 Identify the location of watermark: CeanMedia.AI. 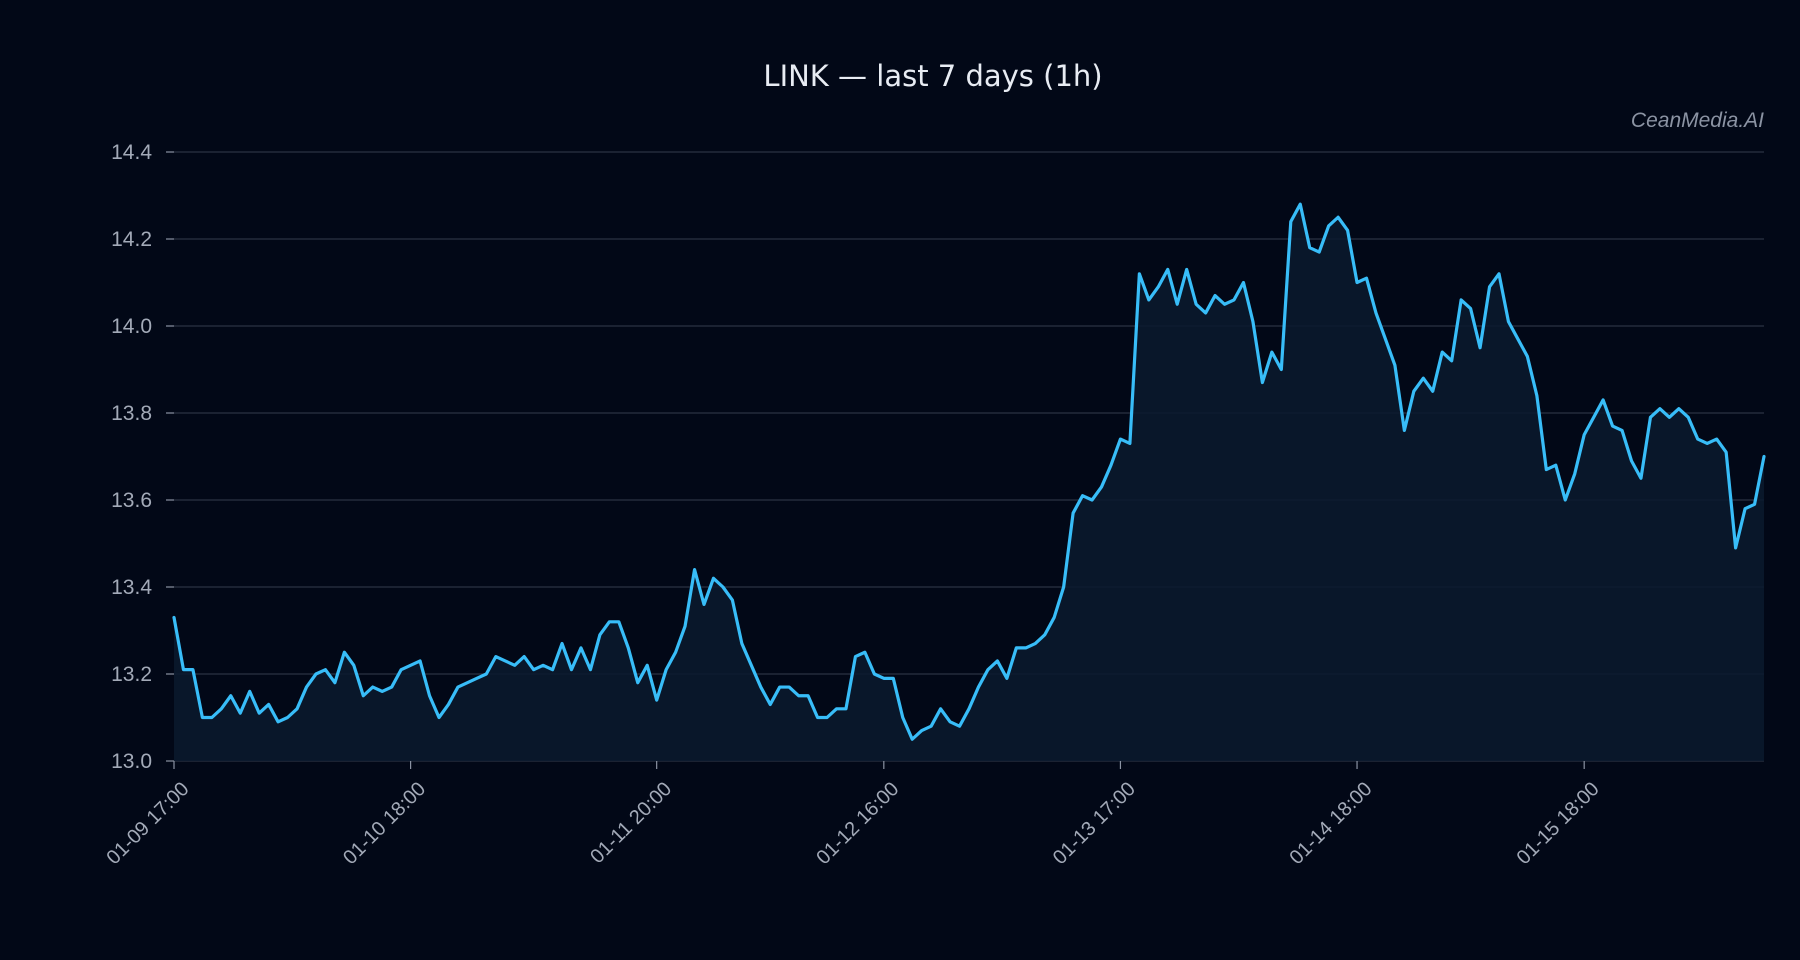
(1697, 120).